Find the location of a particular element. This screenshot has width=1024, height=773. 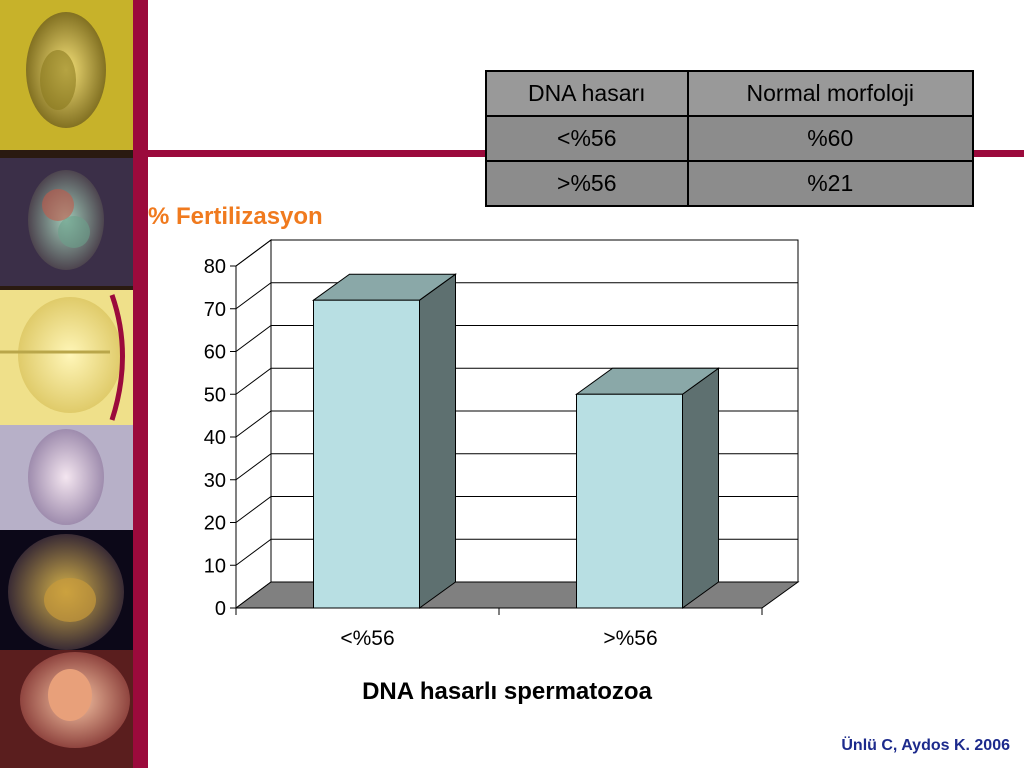

y-tick-label: 10 is located at coordinates (215, 566).